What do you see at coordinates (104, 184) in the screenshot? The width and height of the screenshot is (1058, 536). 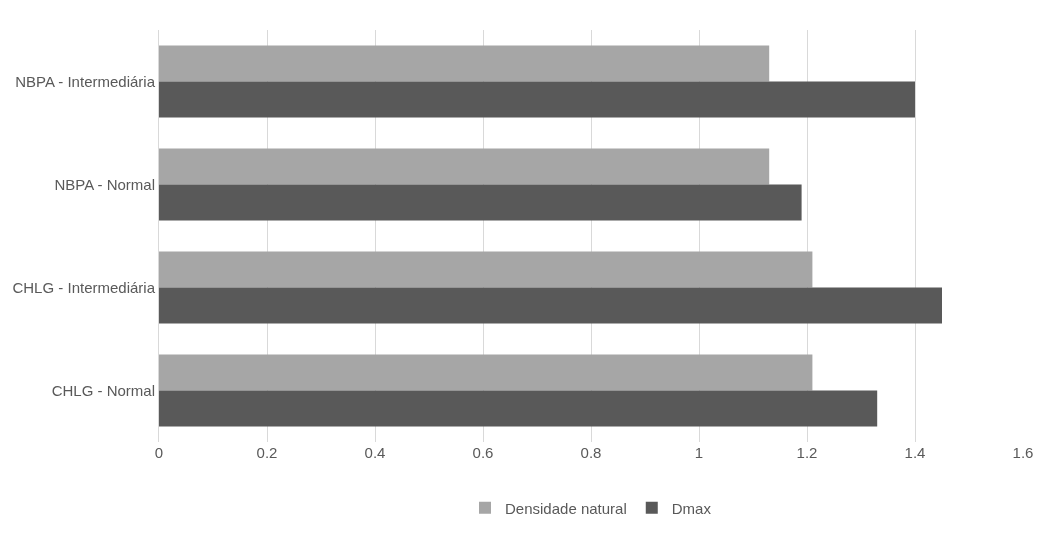 I see `y-tick-label: NBPA - Normal` at bounding box center [104, 184].